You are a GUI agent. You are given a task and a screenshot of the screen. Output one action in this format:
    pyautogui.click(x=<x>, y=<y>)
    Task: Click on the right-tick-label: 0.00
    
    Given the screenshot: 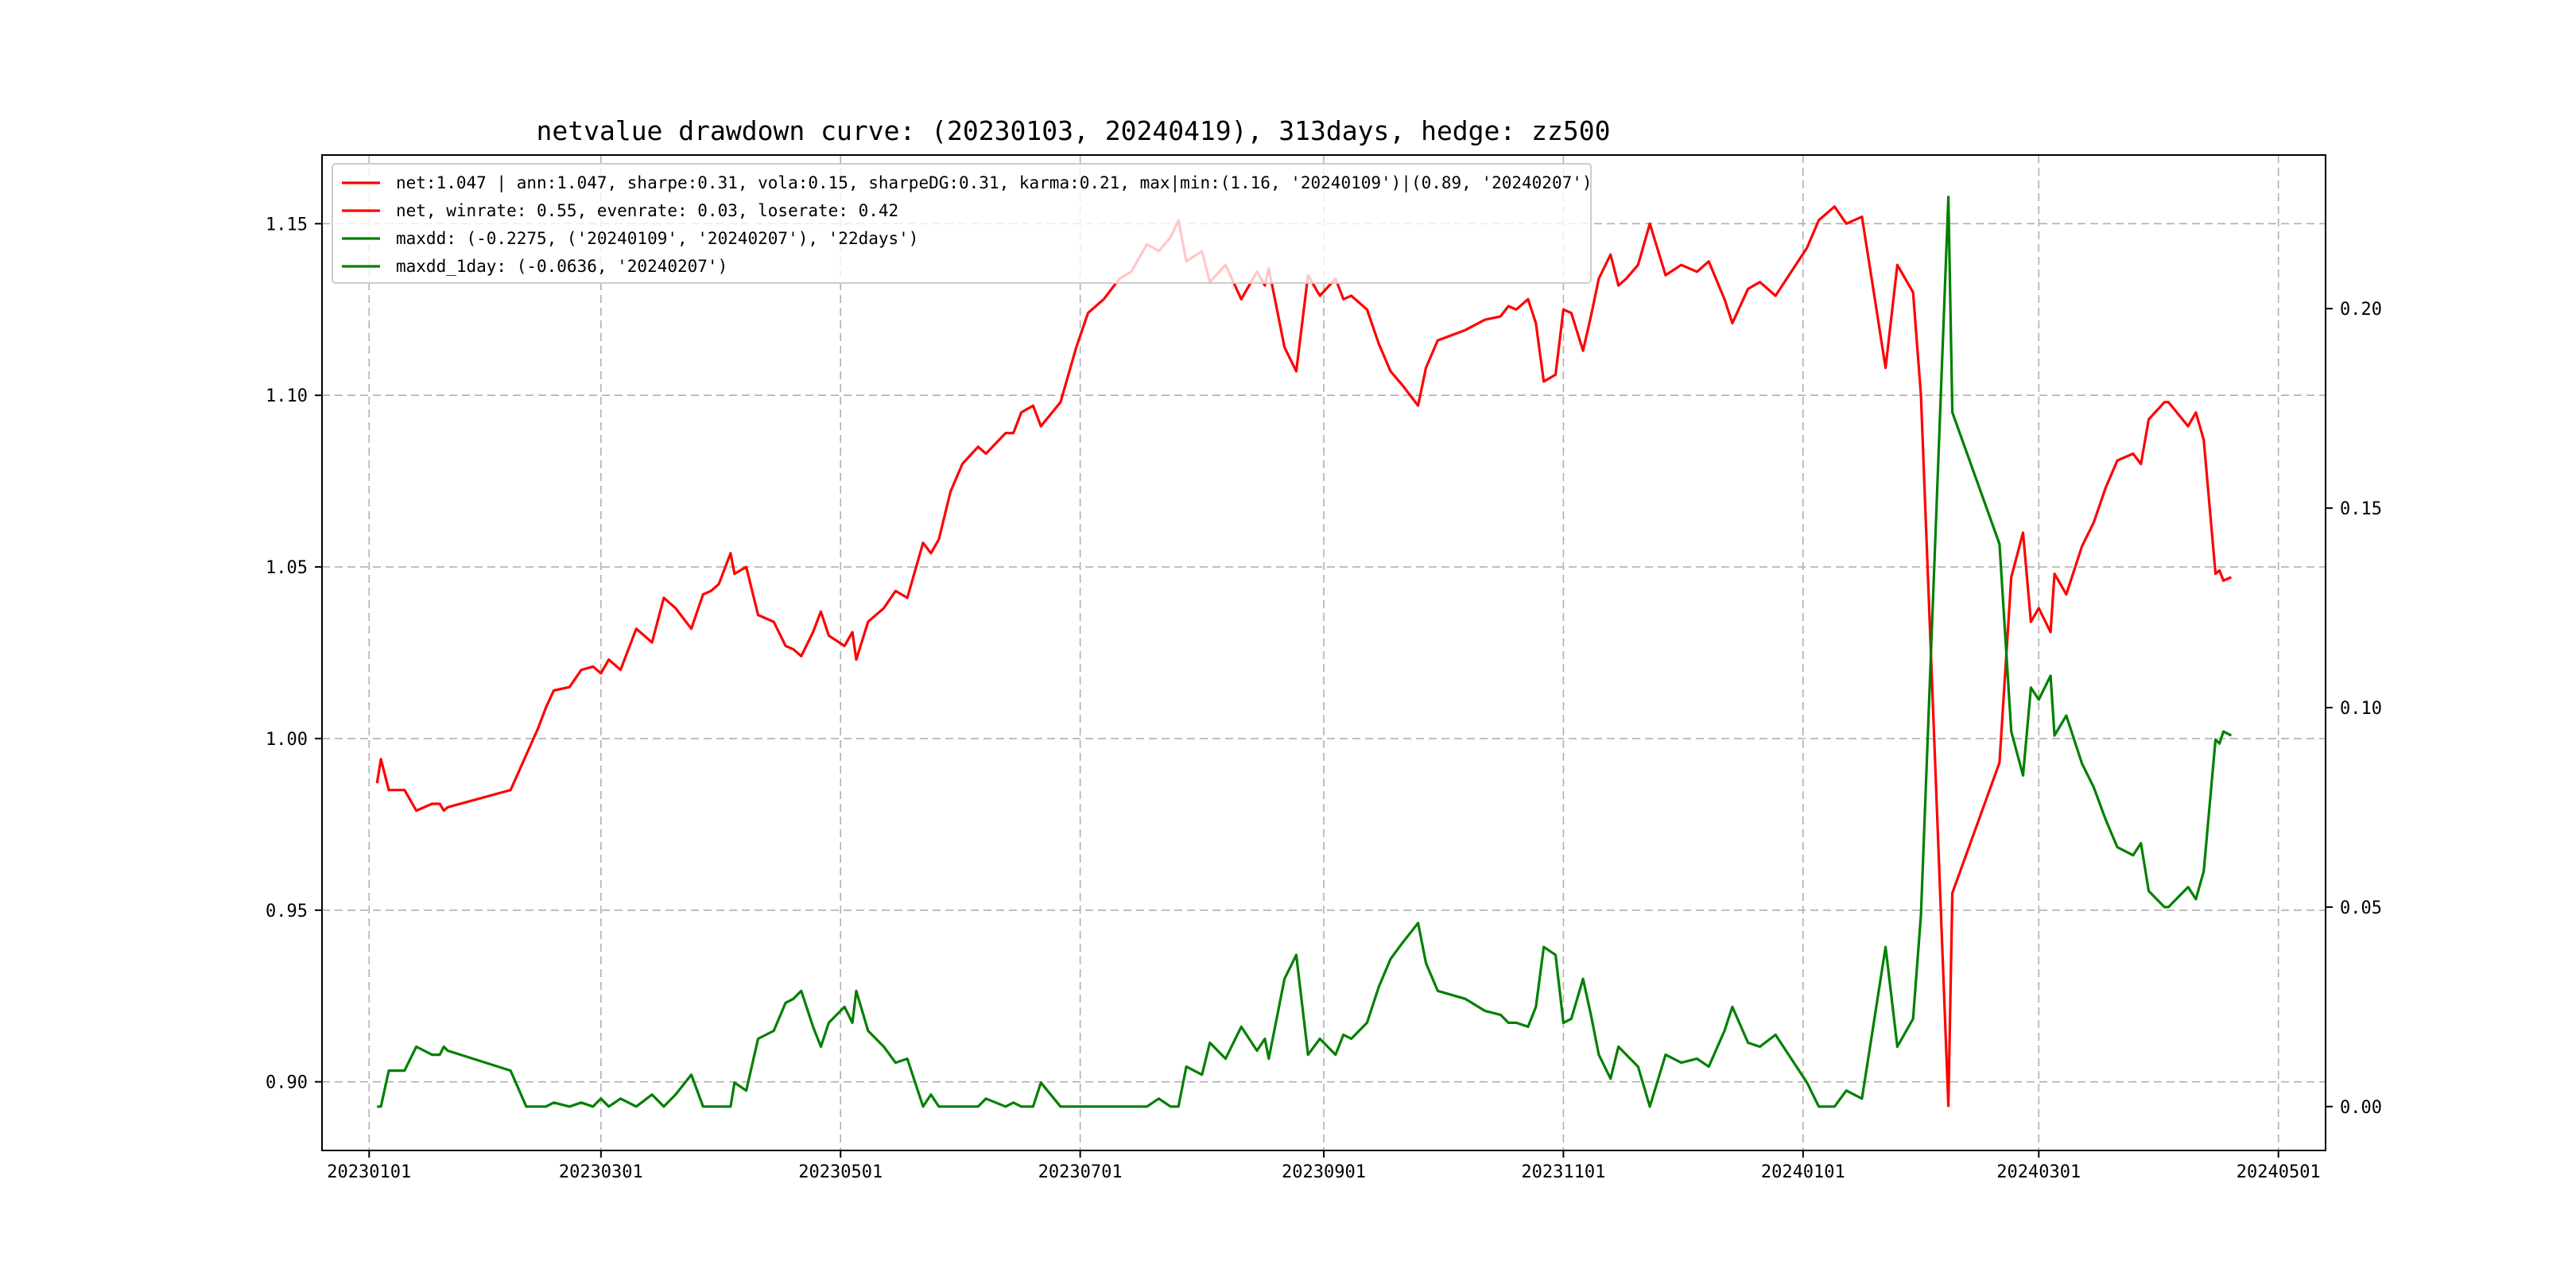 What is the action you would take?
    pyautogui.click(x=2361, y=1108)
    